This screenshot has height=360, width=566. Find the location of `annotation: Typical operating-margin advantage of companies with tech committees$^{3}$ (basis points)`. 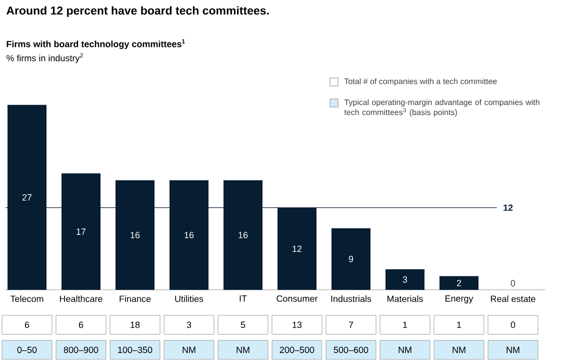

annotation: Typical operating-margin advantage of companies with tech committees$^{3}$ (basis points) is located at coordinates (442, 108).